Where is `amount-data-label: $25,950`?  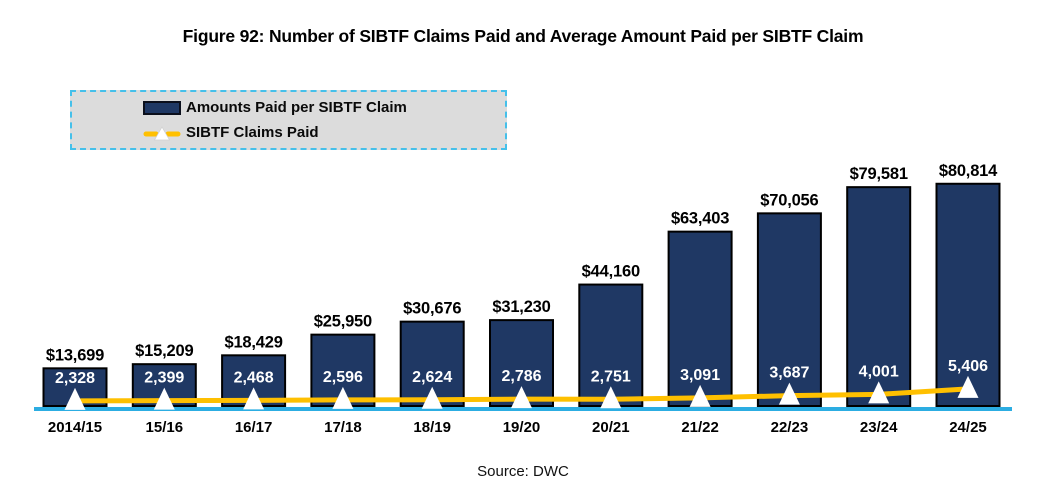
amount-data-label: $25,950 is located at coordinates (343, 322).